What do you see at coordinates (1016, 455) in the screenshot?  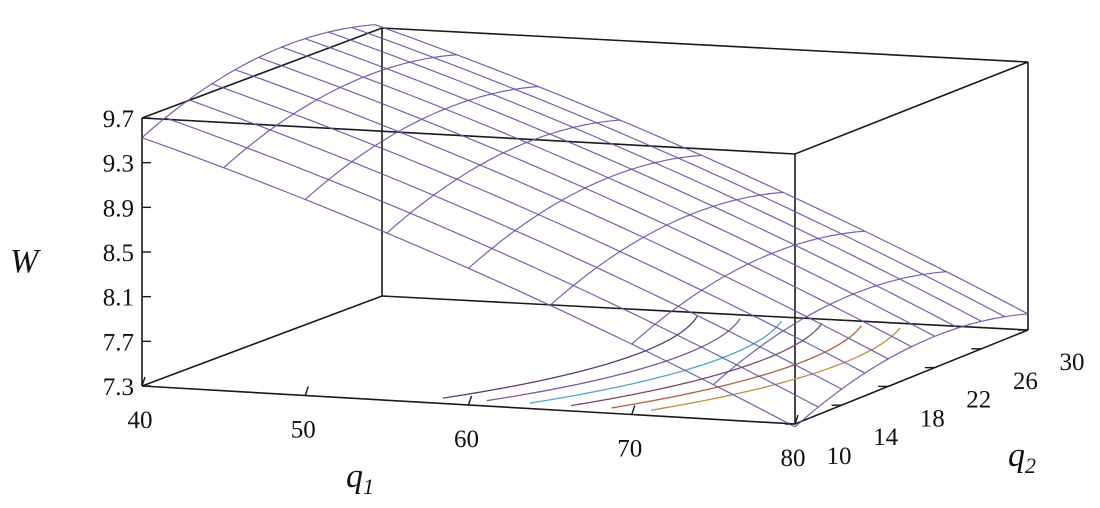 I see `y-axis-title-main: q` at bounding box center [1016, 455].